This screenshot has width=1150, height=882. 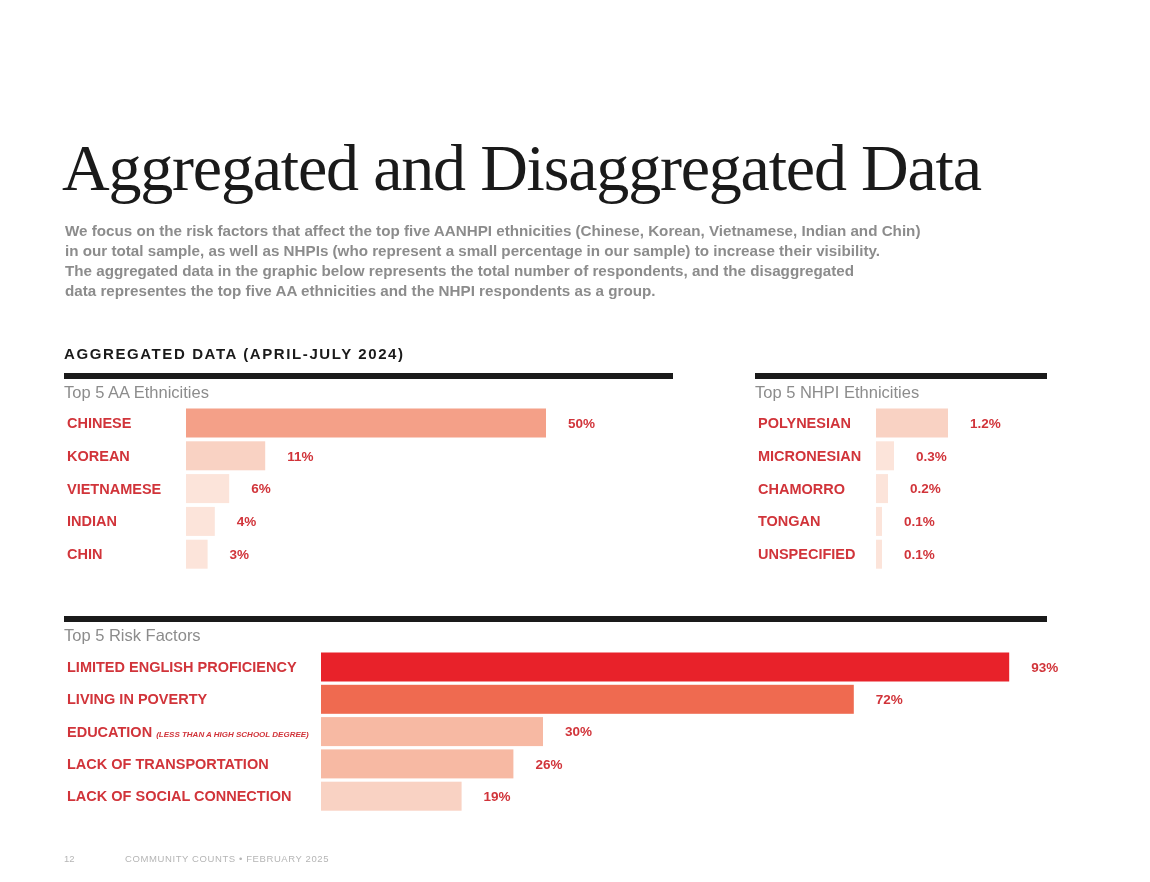 I want to click on y-tick-label: UNSPECIFIED, so click(x=807, y=554).